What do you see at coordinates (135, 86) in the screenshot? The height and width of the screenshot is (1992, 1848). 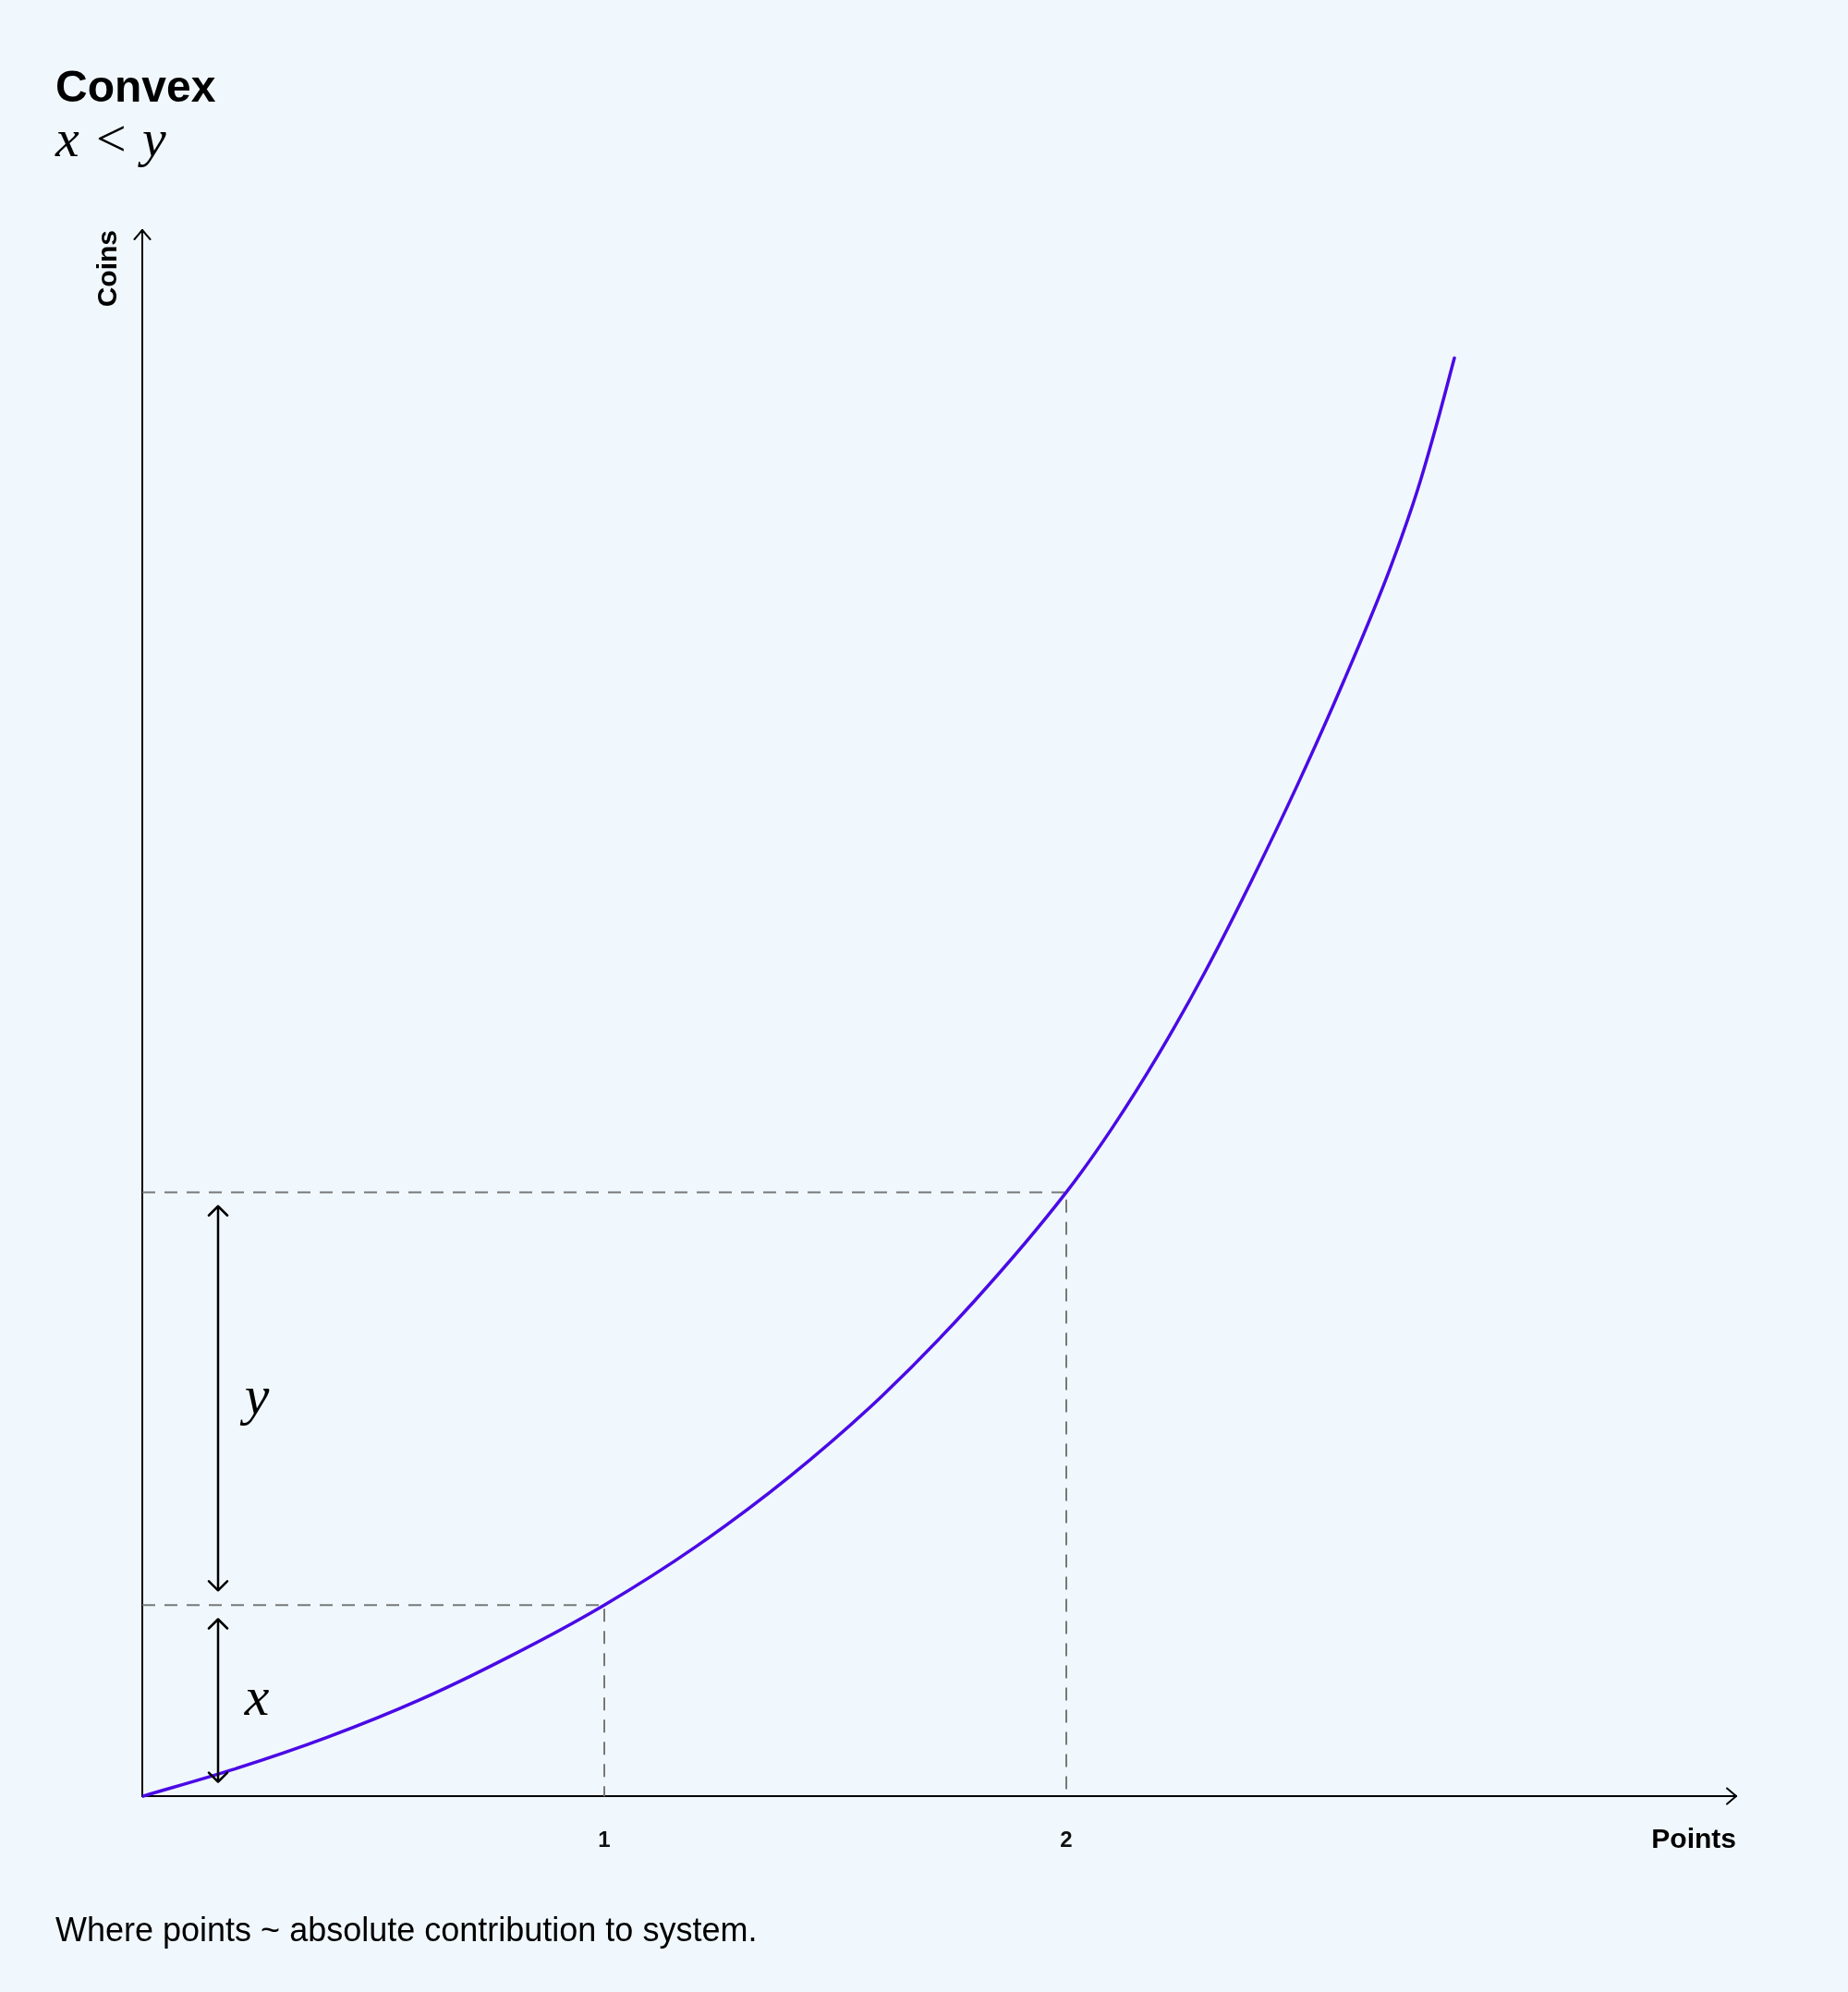 I see `chart-title: Convex` at bounding box center [135, 86].